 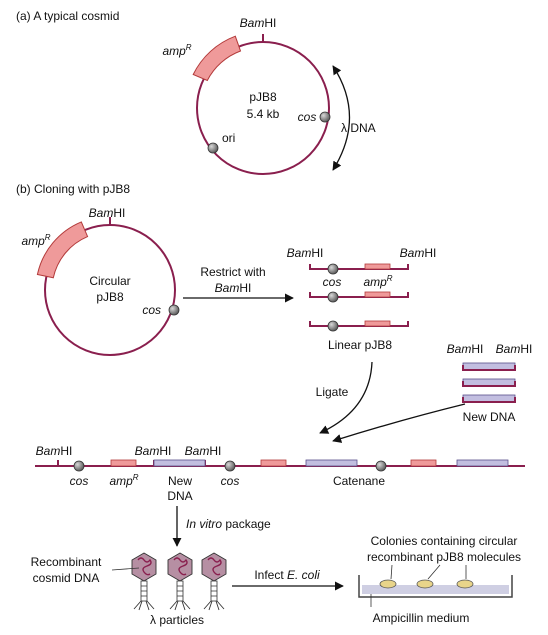 I want to click on amp-gene-a, so click(x=217, y=58).